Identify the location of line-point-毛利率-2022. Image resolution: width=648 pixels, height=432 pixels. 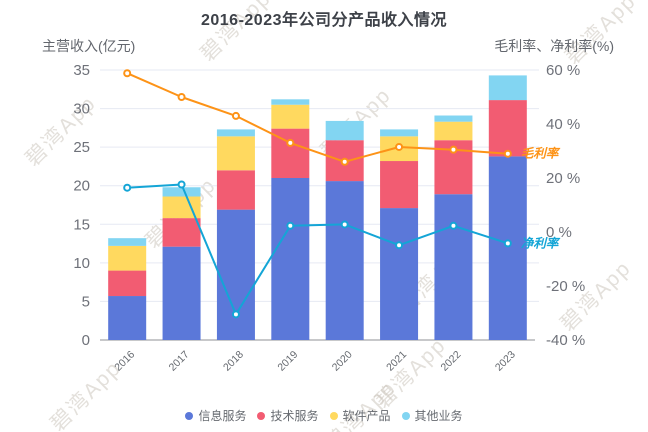
(453, 149).